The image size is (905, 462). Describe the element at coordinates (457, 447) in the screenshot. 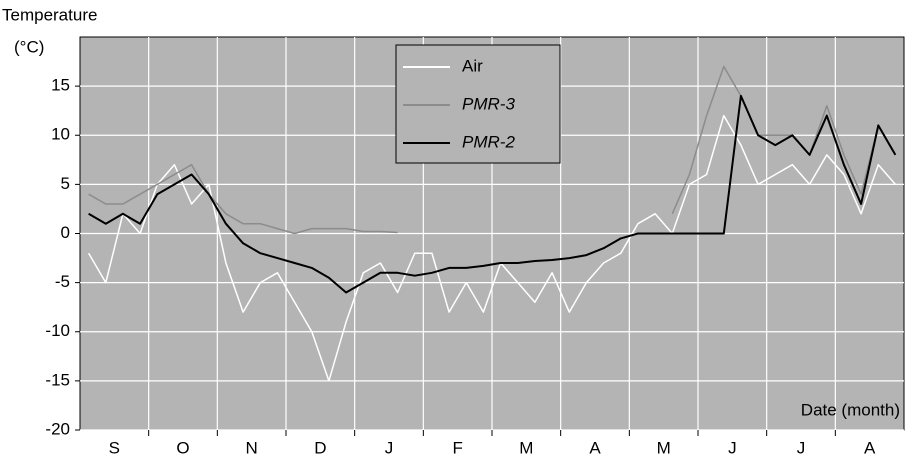

I see `x-tick-label: F` at that location.